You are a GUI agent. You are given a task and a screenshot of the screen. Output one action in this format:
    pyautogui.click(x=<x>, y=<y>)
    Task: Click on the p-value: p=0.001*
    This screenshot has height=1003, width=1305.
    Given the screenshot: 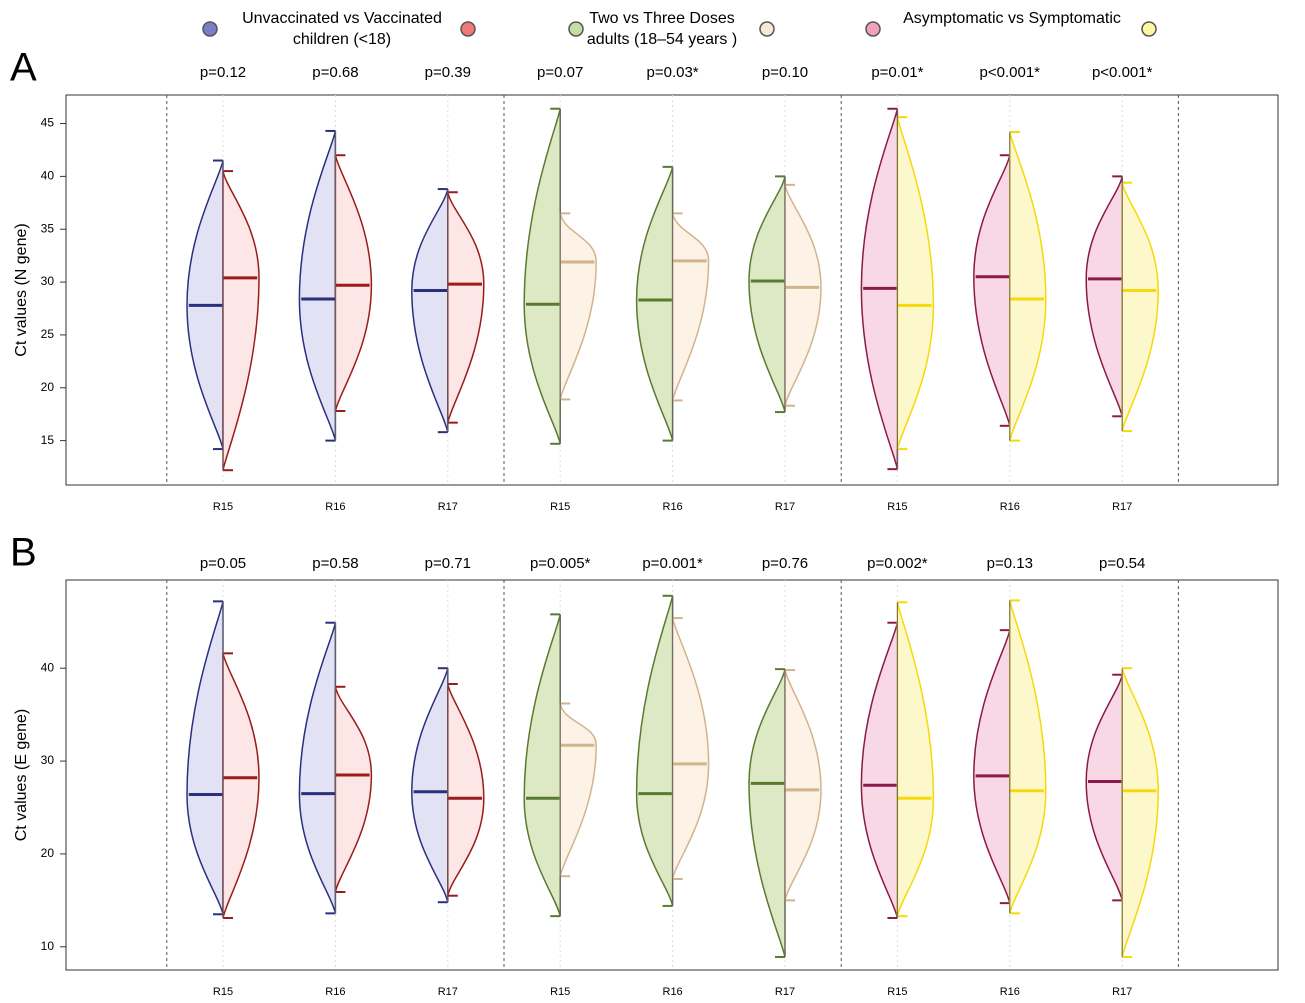 What is the action you would take?
    pyautogui.click(x=672, y=563)
    